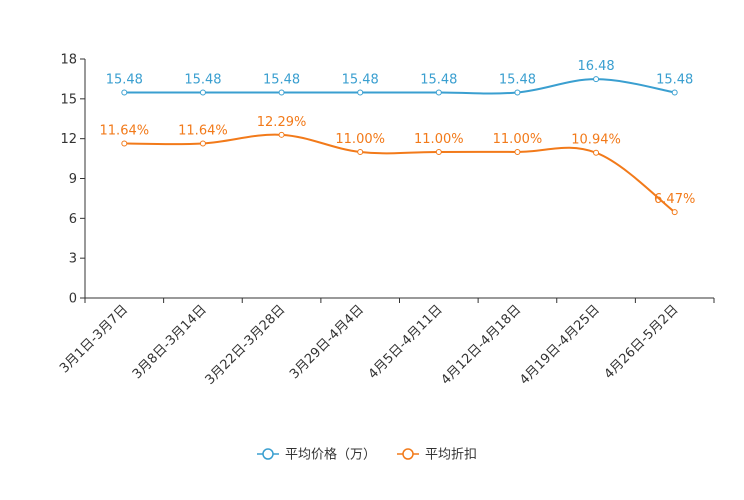 The image size is (744, 500). Describe the element at coordinates (642, 342) in the screenshot. I see `x-tick-label: 4月26日-5月2日` at that location.